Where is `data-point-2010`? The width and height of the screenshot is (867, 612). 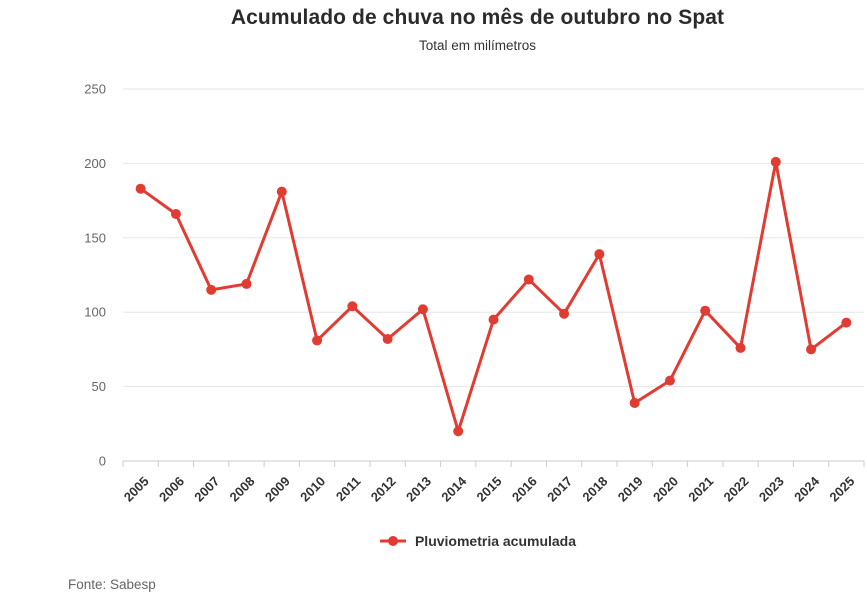 data-point-2010 is located at coordinates (317, 340).